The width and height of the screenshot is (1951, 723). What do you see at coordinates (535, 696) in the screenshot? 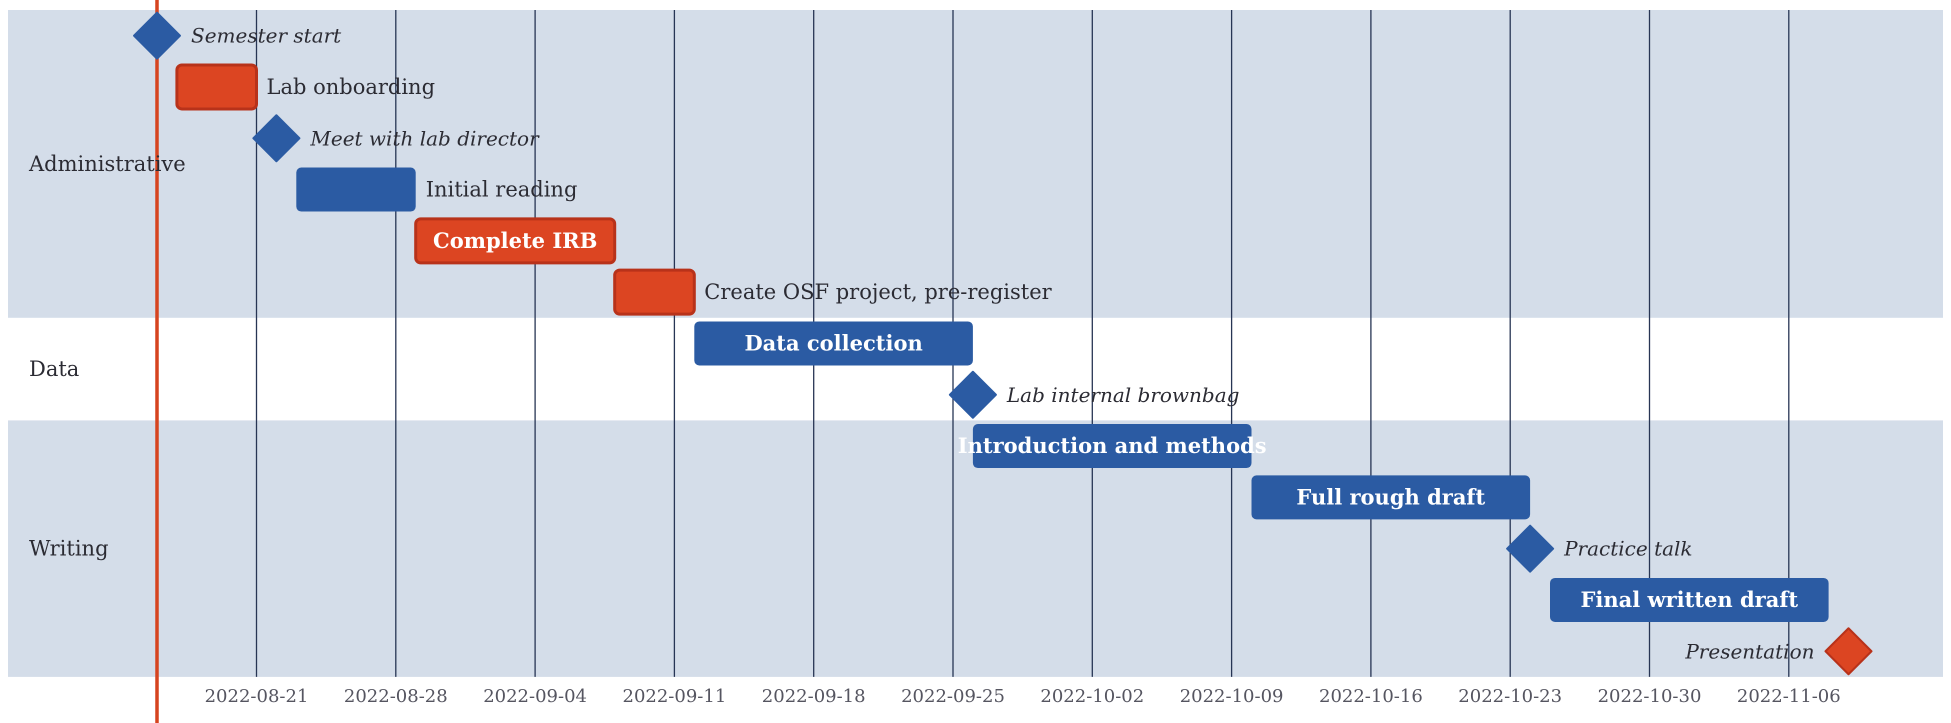
I see `tick-label: 2022-09-04` at bounding box center [535, 696].